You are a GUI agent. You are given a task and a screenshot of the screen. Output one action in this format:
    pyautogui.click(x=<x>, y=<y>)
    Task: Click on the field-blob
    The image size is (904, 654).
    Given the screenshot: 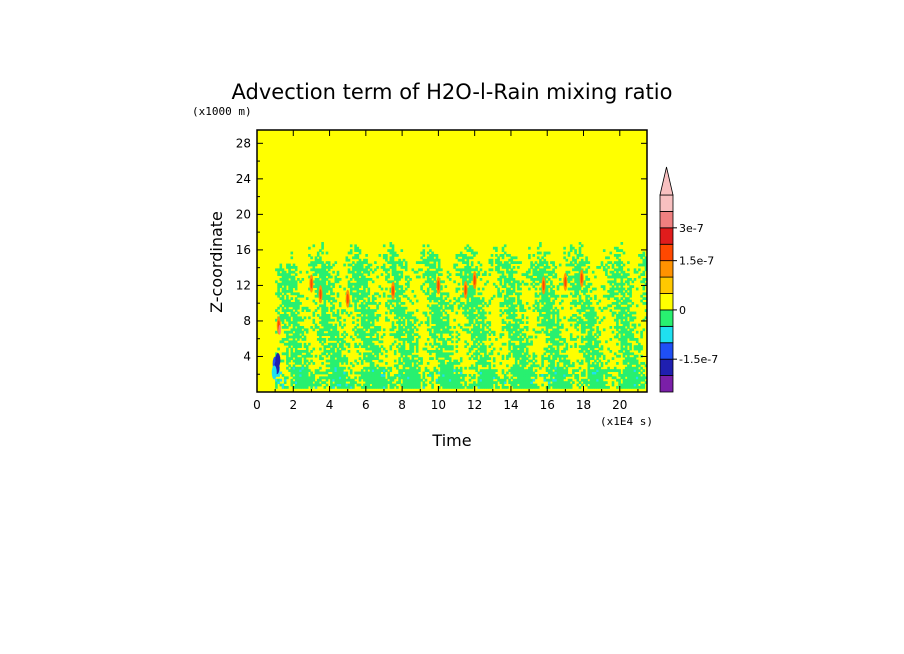 What is the action you would take?
    pyautogui.click(x=543, y=285)
    